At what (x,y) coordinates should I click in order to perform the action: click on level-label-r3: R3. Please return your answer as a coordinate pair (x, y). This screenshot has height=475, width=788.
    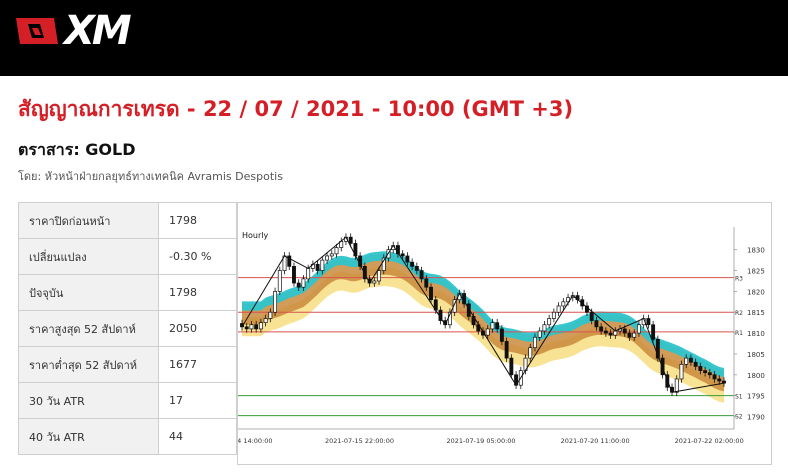
    Looking at the image, I should click on (739, 279).